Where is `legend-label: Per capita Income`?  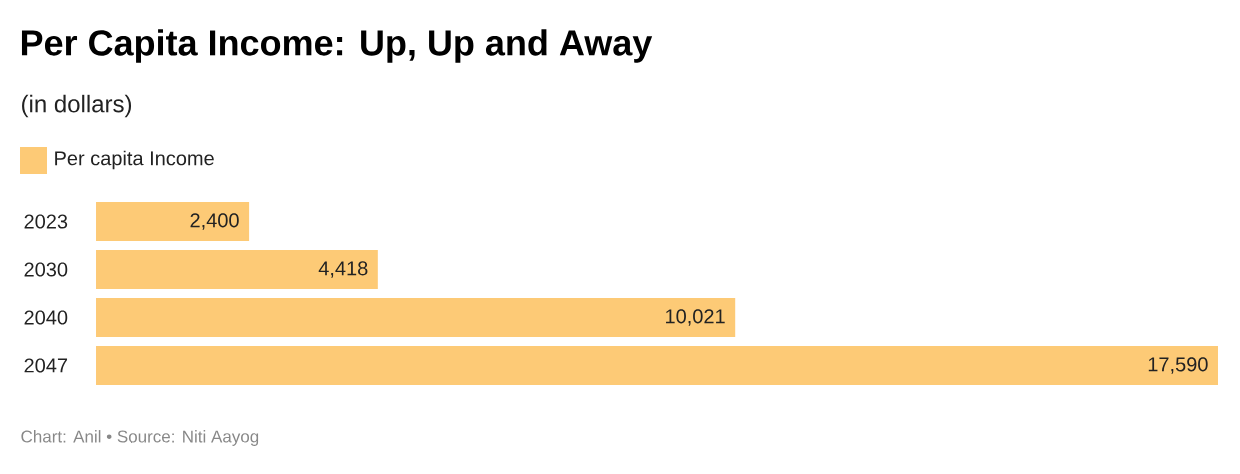 legend-label: Per capita Income is located at coordinates (134, 160).